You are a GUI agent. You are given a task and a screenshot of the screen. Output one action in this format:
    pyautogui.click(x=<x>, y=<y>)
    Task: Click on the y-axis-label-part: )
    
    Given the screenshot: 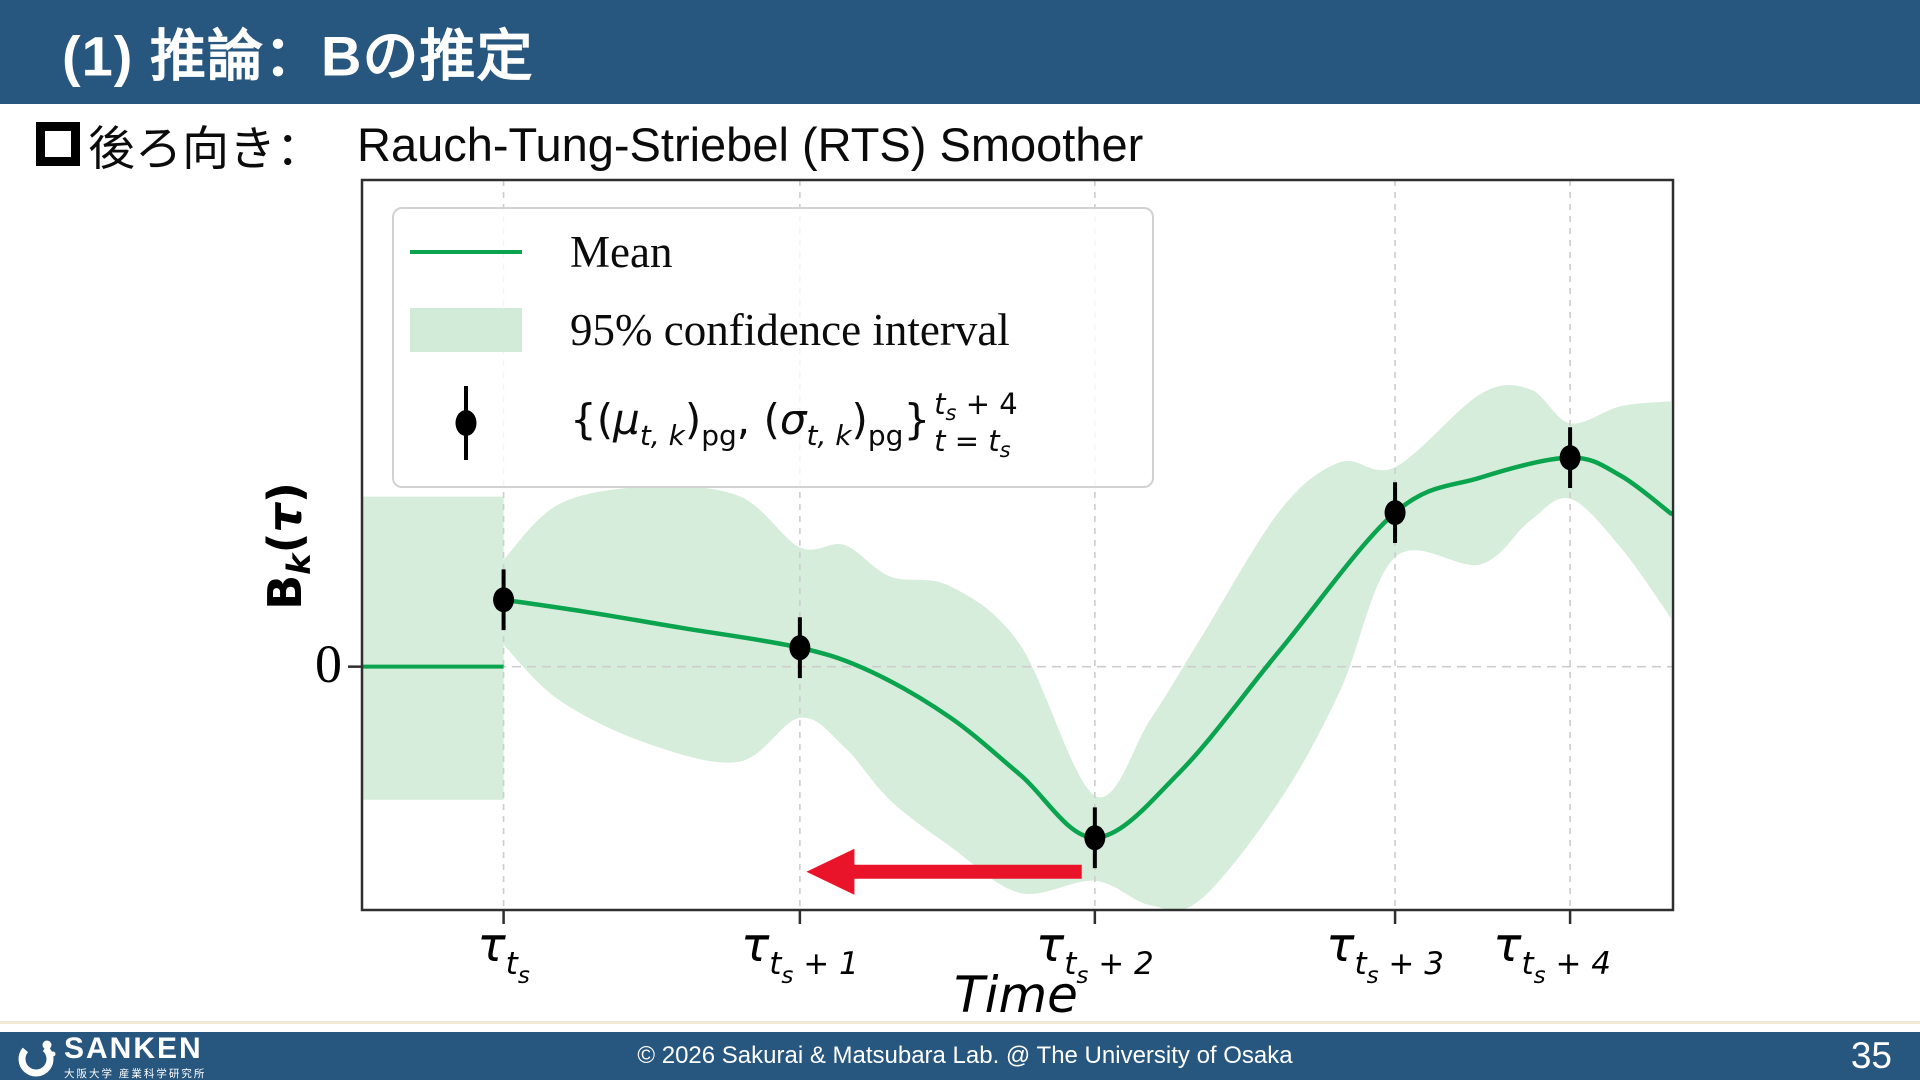 What is the action you would take?
    pyautogui.click(x=285, y=493)
    